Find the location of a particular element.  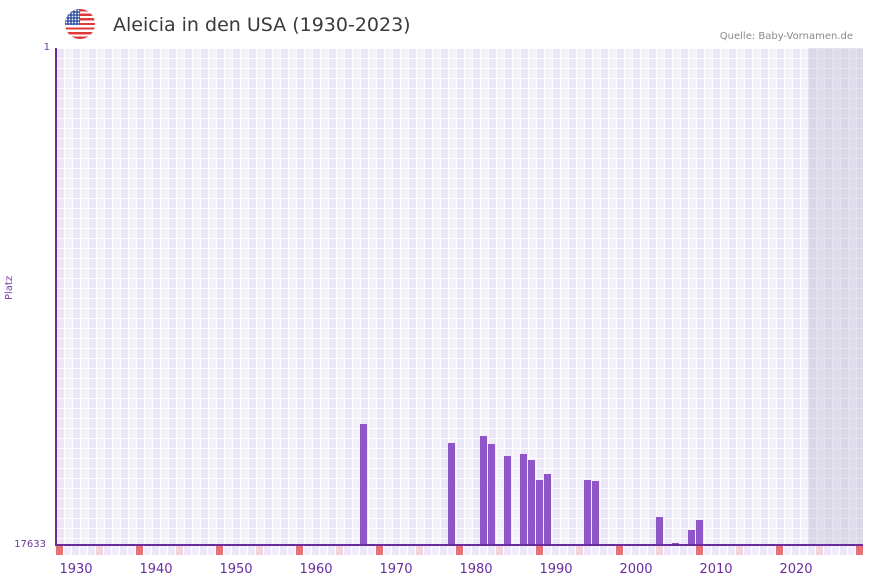

x-tick-1980: 1980 is located at coordinates (476, 569).